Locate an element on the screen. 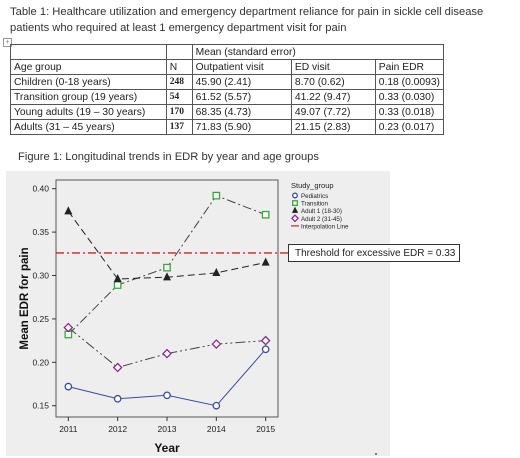  col-header-outpatient: Outpatient visit is located at coordinates (241, 67).